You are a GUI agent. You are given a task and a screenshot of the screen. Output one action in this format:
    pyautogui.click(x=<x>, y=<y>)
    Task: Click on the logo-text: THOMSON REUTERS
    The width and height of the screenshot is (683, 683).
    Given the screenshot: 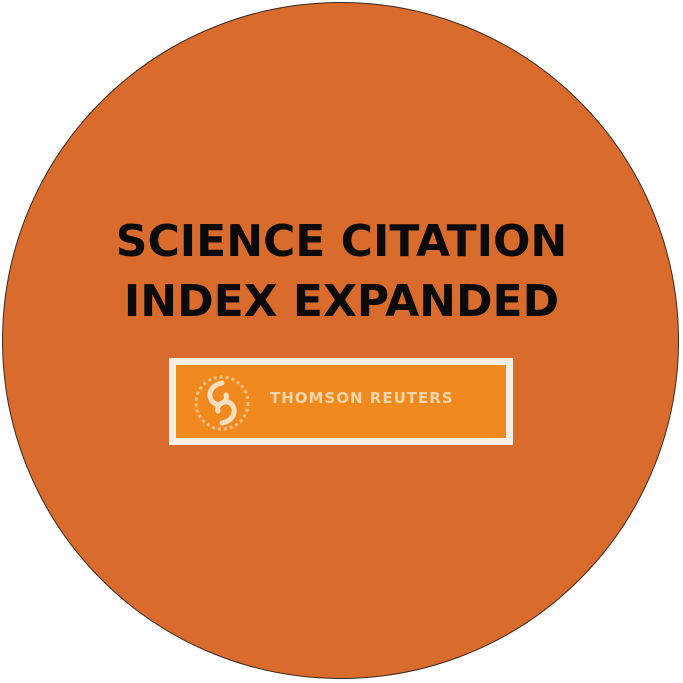 What is the action you would take?
    pyautogui.click(x=362, y=398)
    